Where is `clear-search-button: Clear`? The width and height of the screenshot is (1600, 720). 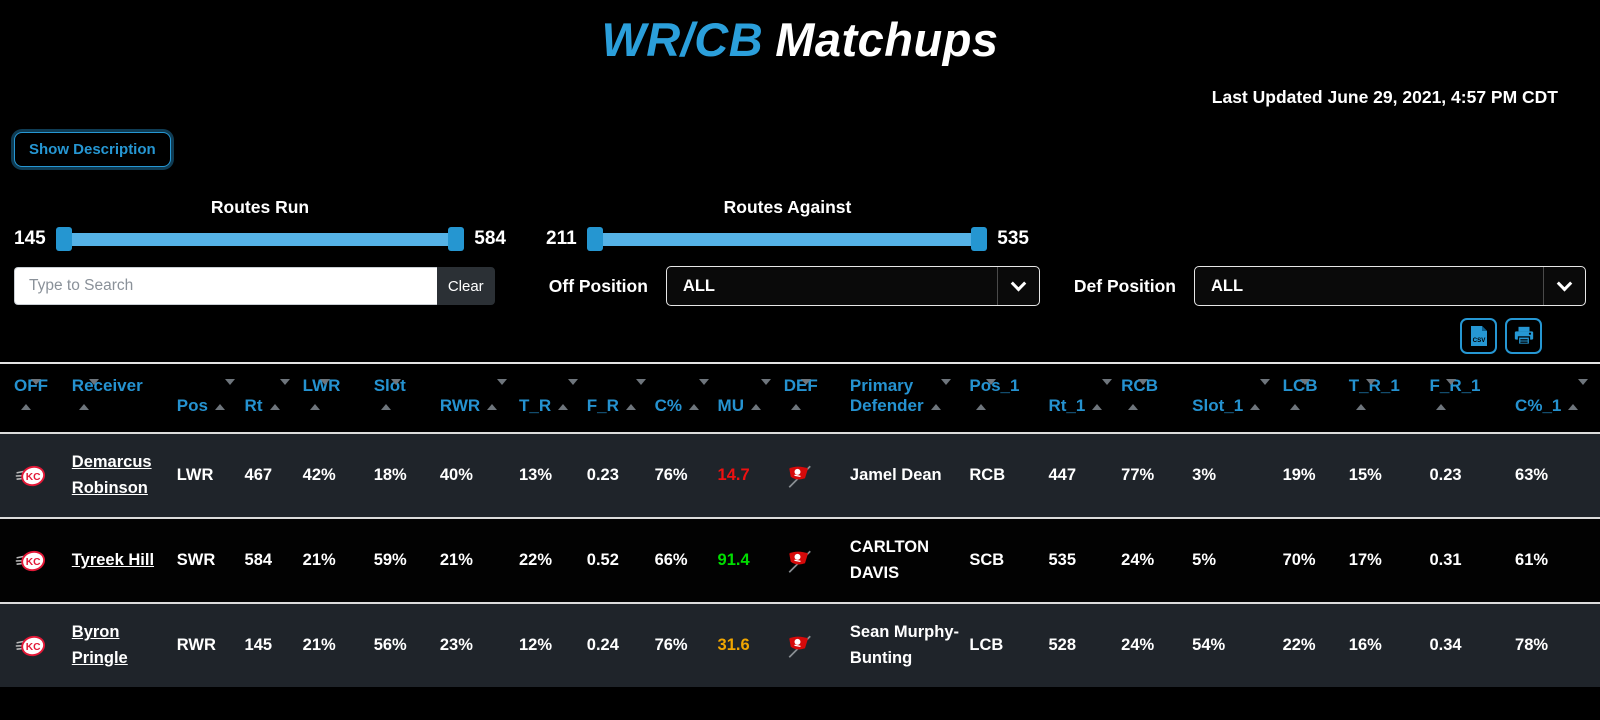
clear-search-button: Clear is located at coordinates (465, 286).